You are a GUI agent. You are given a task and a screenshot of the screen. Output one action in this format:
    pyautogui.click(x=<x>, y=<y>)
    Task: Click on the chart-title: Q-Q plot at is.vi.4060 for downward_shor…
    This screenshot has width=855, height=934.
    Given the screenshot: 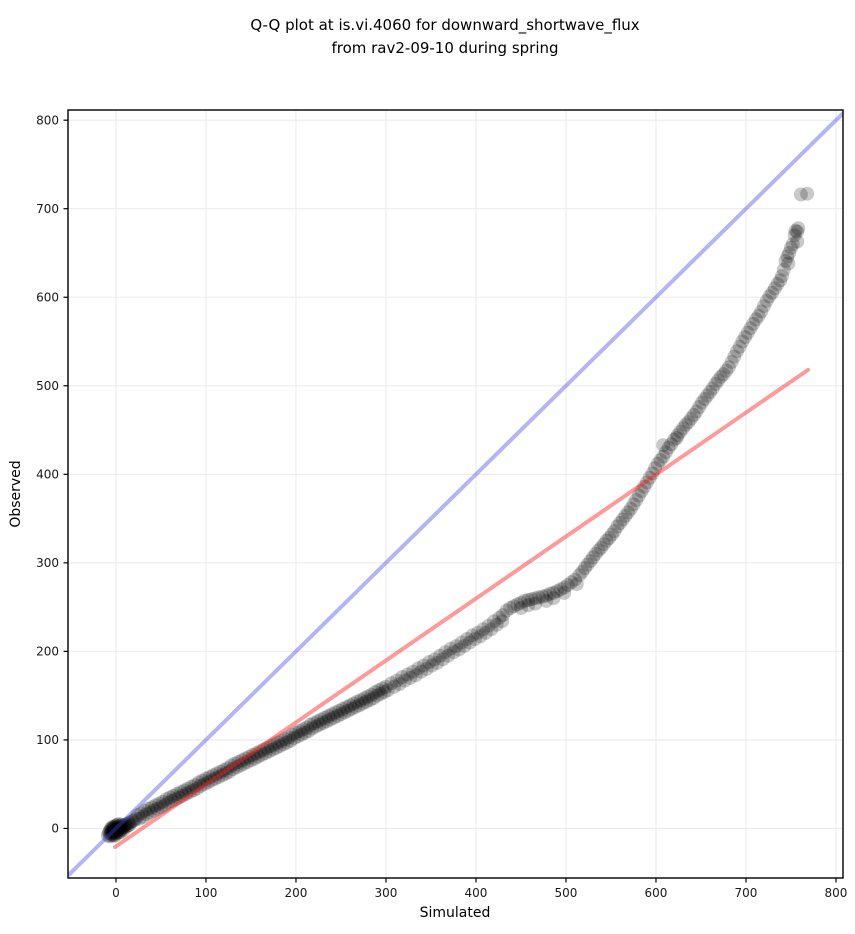 What is the action you would take?
    pyautogui.click(x=444, y=37)
    